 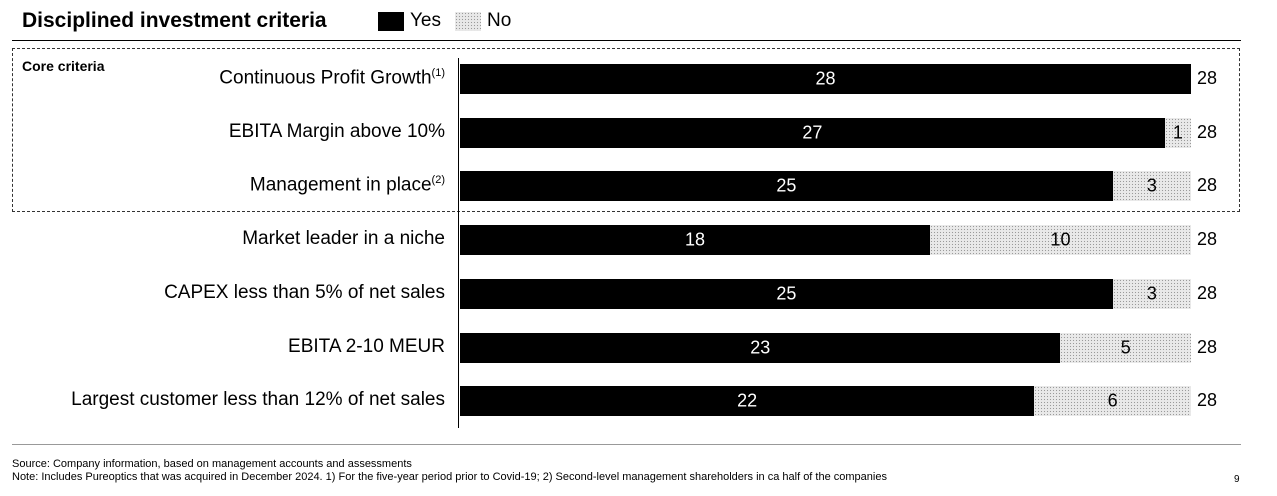 I want to click on bar-no-value: 10, so click(x=1060, y=239).